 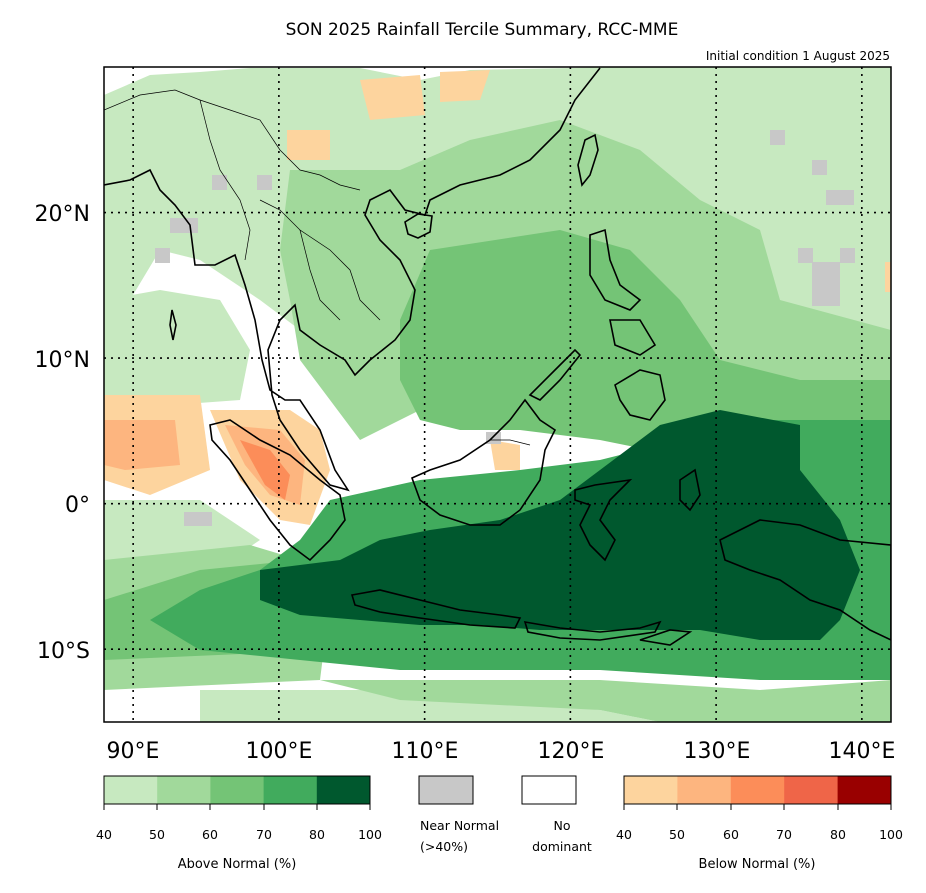 What do you see at coordinates (104, 834) in the screenshot?
I see `above-tick: 40` at bounding box center [104, 834].